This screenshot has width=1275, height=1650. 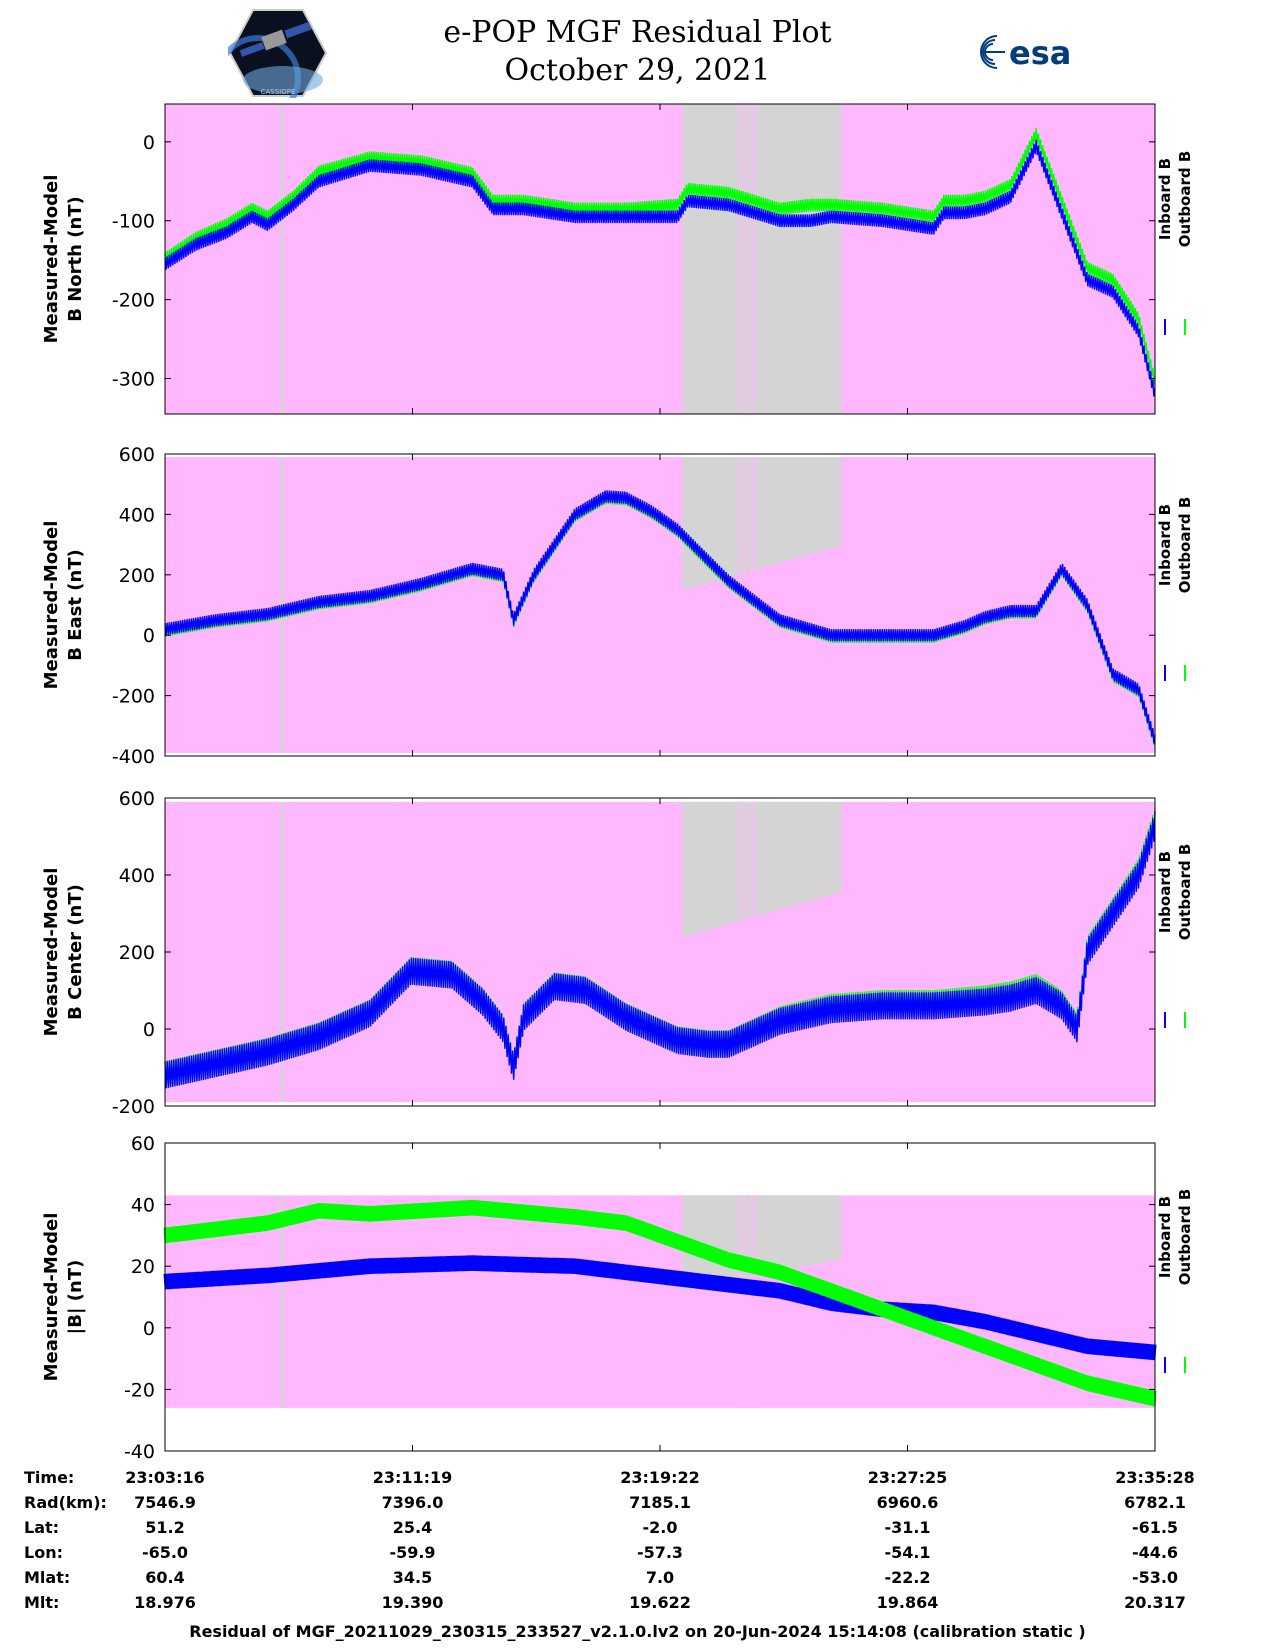 What do you see at coordinates (75, 605) in the screenshot?
I see `y-axis-label: B East (nT)` at bounding box center [75, 605].